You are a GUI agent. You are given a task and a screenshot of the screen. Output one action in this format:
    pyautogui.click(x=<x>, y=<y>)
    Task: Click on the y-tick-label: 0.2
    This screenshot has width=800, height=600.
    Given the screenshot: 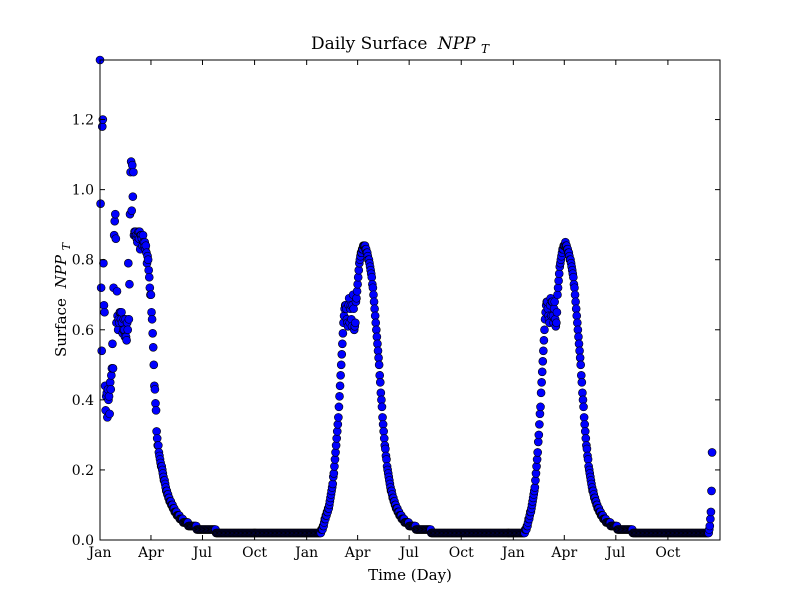 What is the action you would take?
    pyautogui.click(x=83, y=471)
    